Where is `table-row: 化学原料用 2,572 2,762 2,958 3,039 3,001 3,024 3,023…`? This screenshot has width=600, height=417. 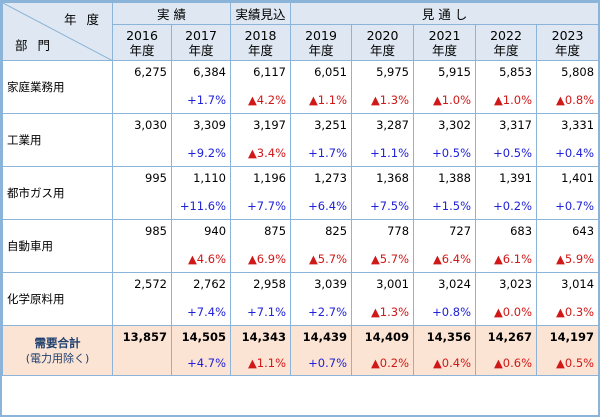
table-row: 化学原料用 2,572 2,762 2,958 3,039 3,001 3,024 3,023… is located at coordinates (300, 299).